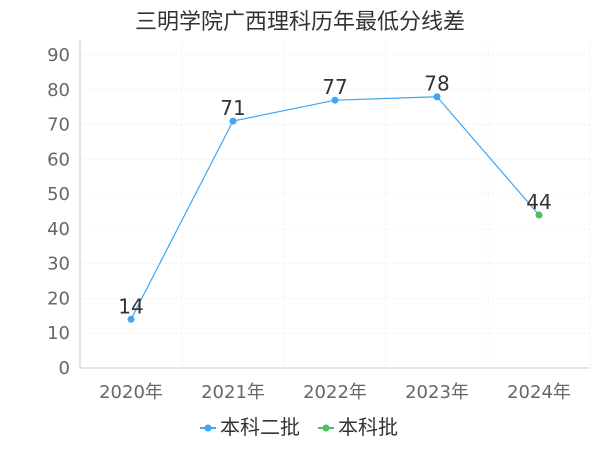 The image size is (600, 450). What do you see at coordinates (58, 333) in the screenshot?
I see `y-tick-label: 10` at bounding box center [58, 333].